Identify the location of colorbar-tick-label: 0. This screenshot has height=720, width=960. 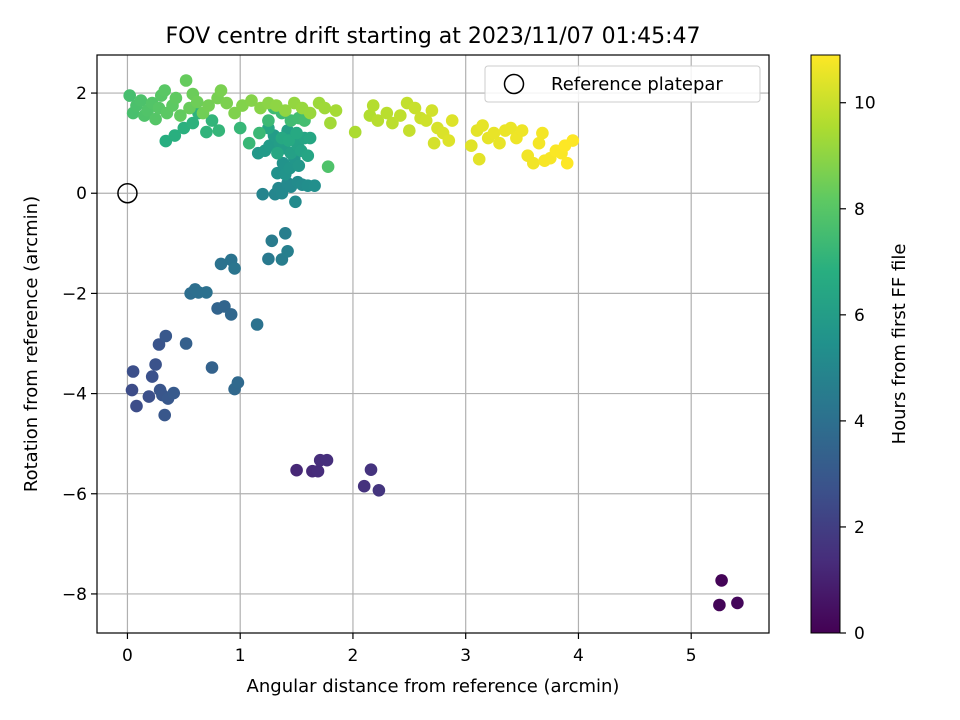
(859, 634).